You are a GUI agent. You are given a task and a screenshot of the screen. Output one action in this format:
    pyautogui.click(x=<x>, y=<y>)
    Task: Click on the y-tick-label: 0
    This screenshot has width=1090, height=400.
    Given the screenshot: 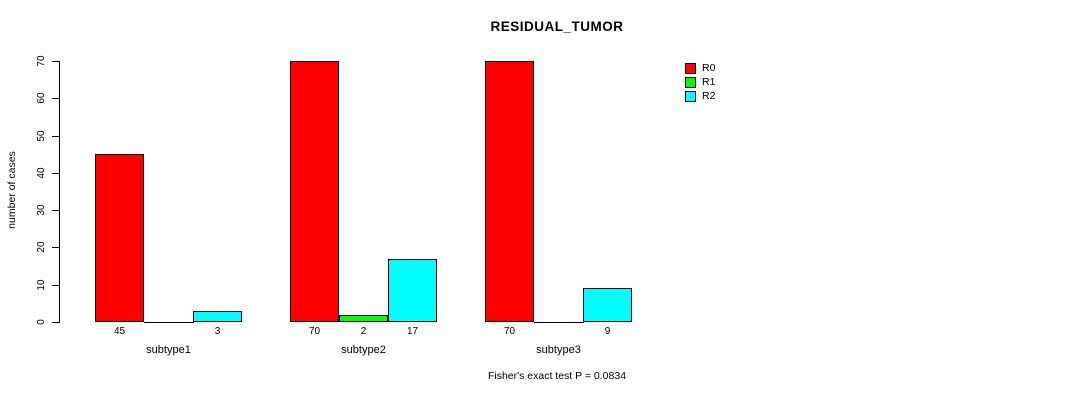 What is the action you would take?
    pyautogui.click(x=41, y=322)
    